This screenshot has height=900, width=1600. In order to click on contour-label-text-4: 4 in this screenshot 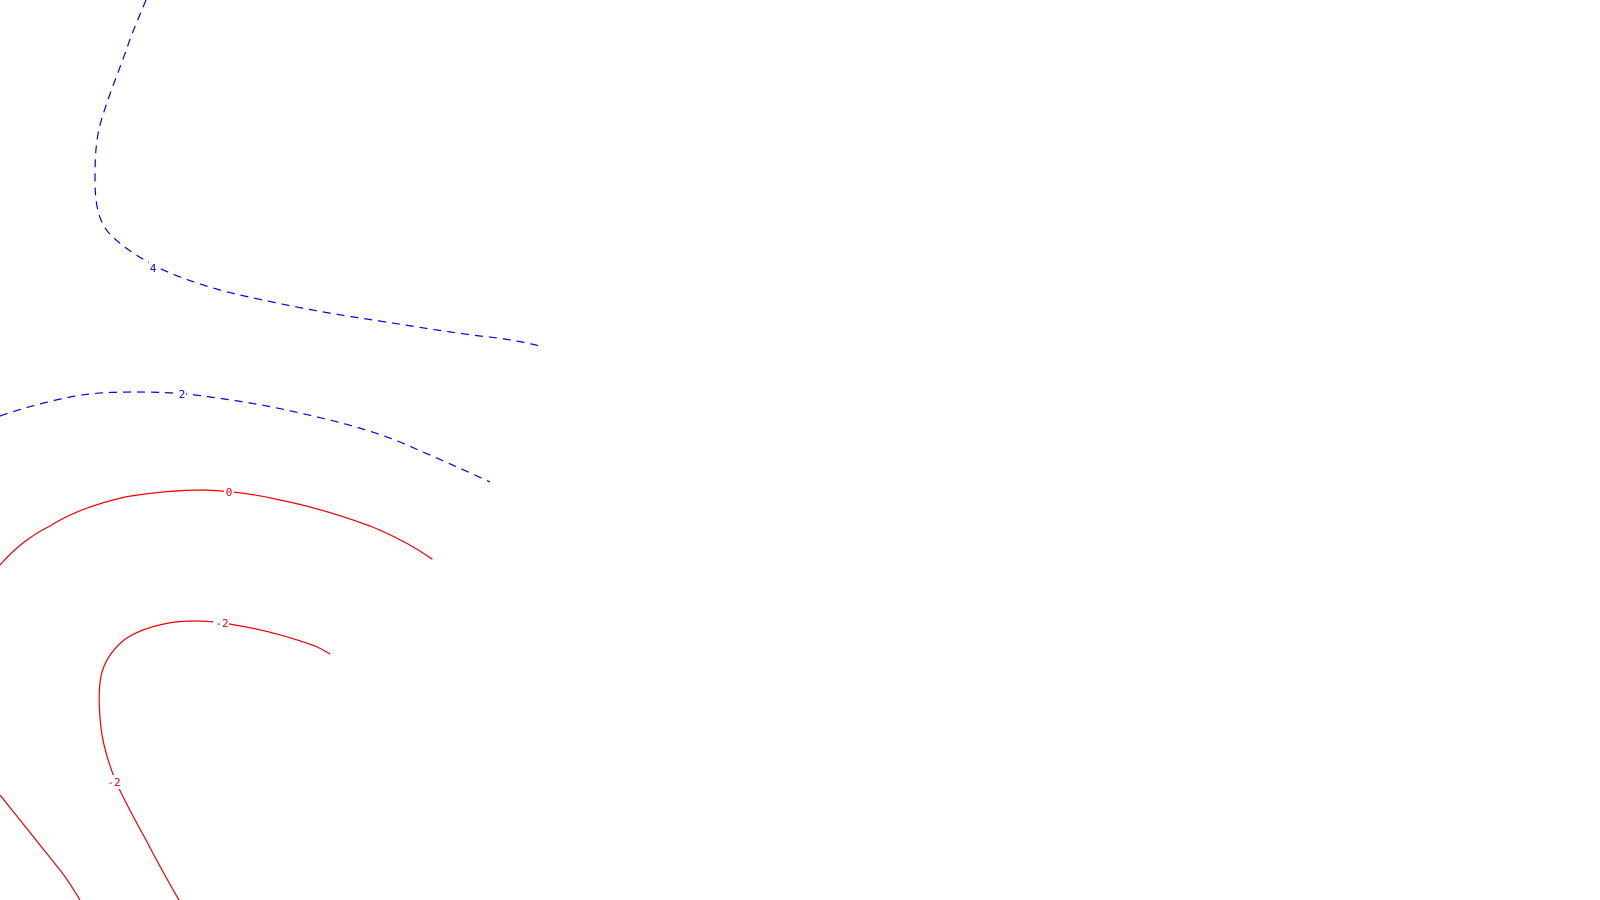, I will do `click(153, 268)`.